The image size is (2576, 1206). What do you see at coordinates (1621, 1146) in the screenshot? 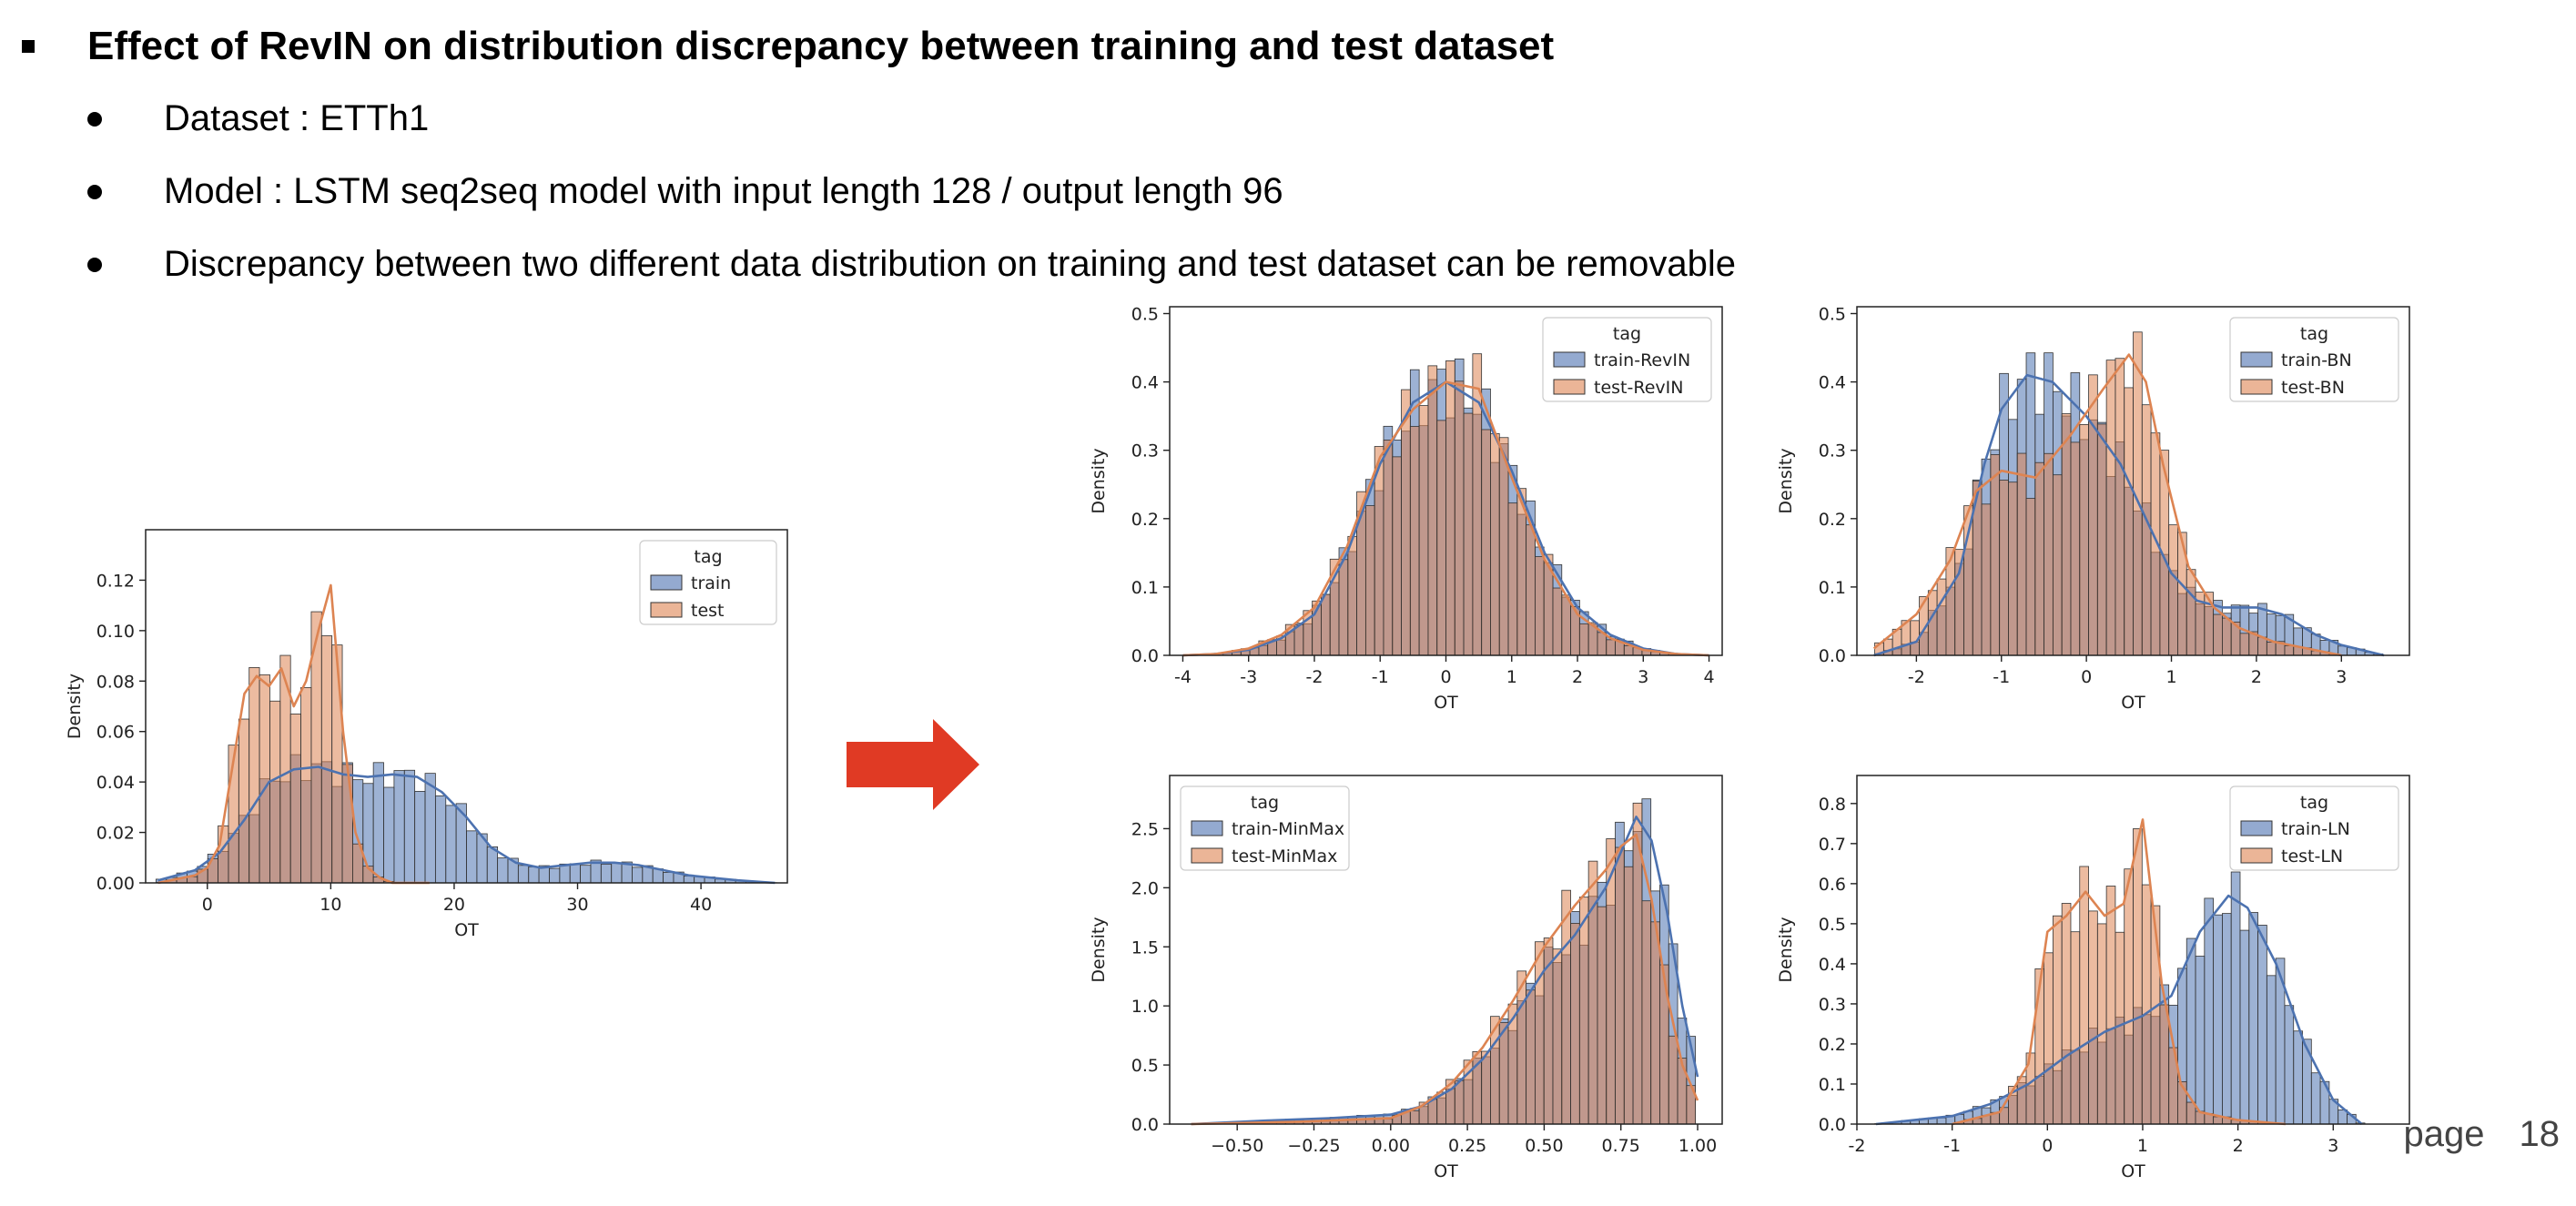
I see `x-tick-label: 0.75` at bounding box center [1621, 1146].